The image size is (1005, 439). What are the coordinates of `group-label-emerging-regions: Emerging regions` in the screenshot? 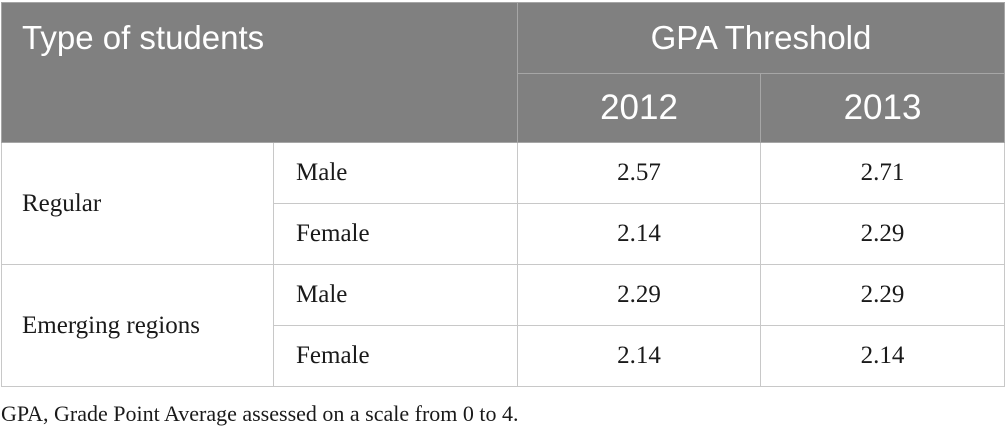 It's located at (137, 325).